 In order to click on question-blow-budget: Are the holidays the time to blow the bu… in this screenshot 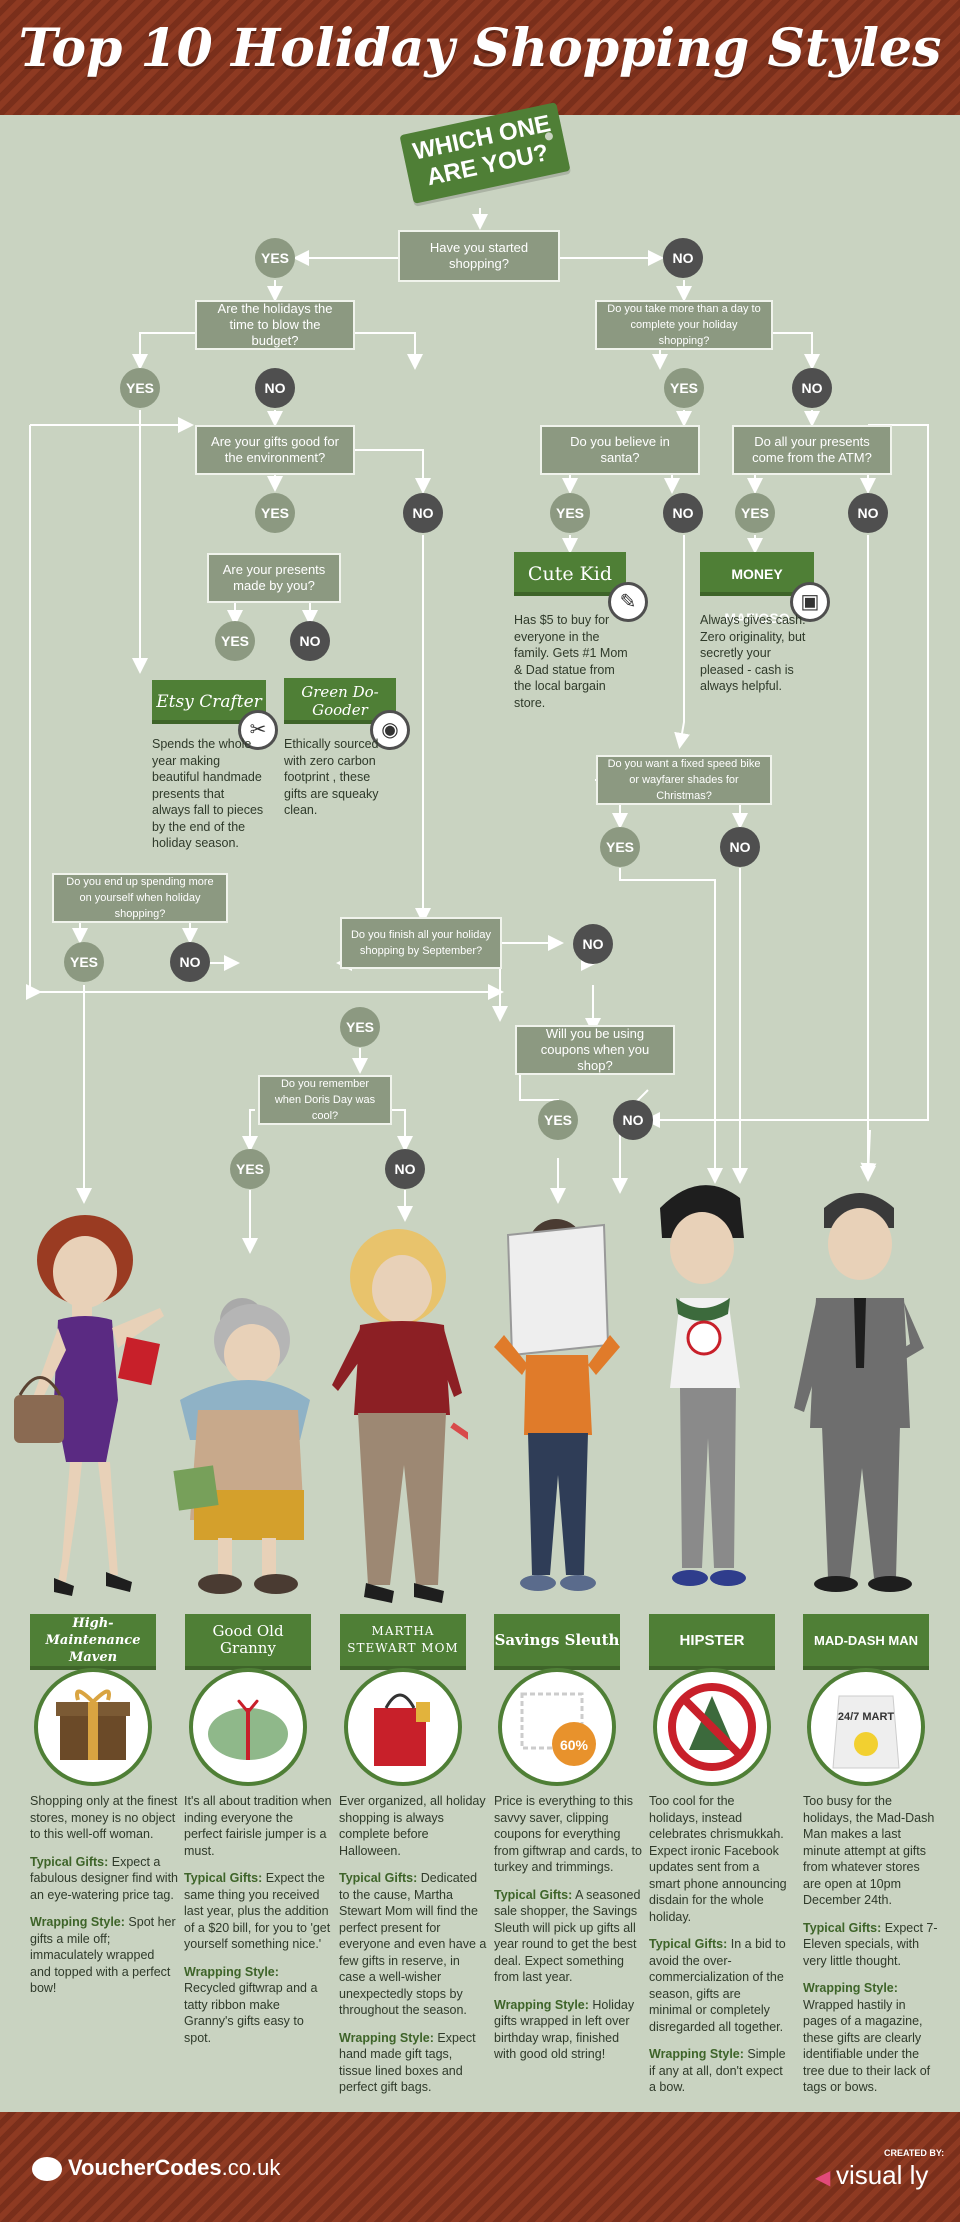, I will do `click(275, 325)`.